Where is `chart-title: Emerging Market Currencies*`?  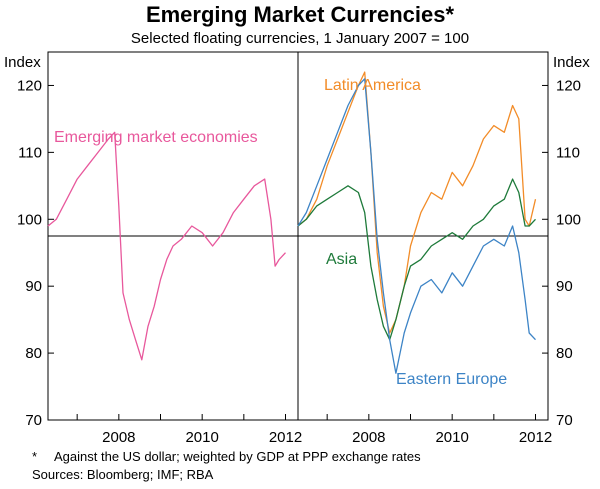
chart-title: Emerging Market Currencies* is located at coordinates (300, 14).